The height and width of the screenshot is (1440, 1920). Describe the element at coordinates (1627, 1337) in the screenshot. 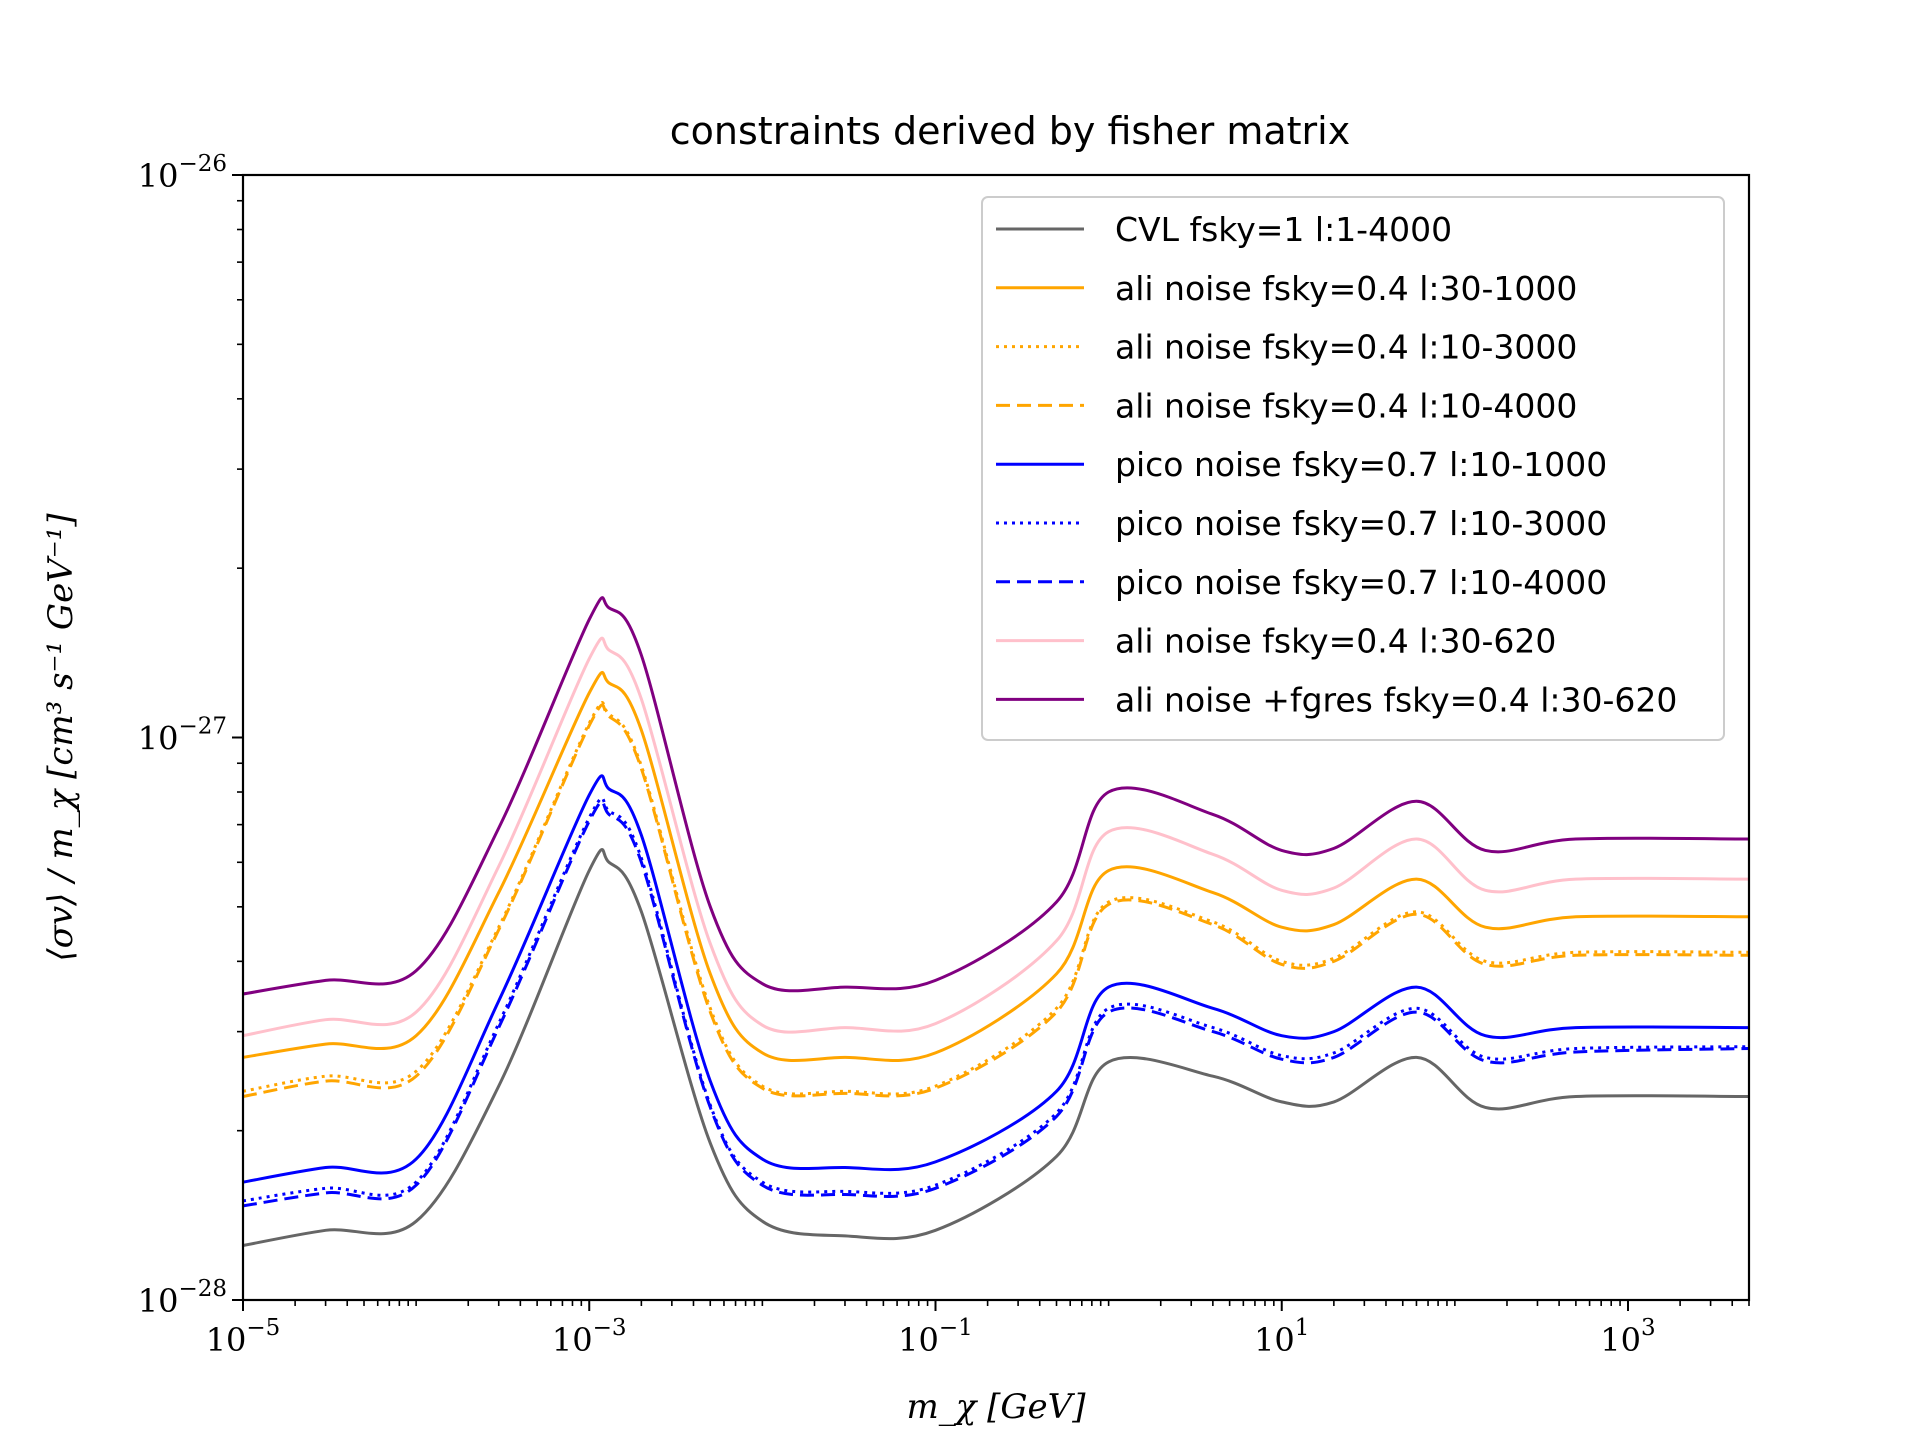

I see `x-tick-label: 10³` at that location.